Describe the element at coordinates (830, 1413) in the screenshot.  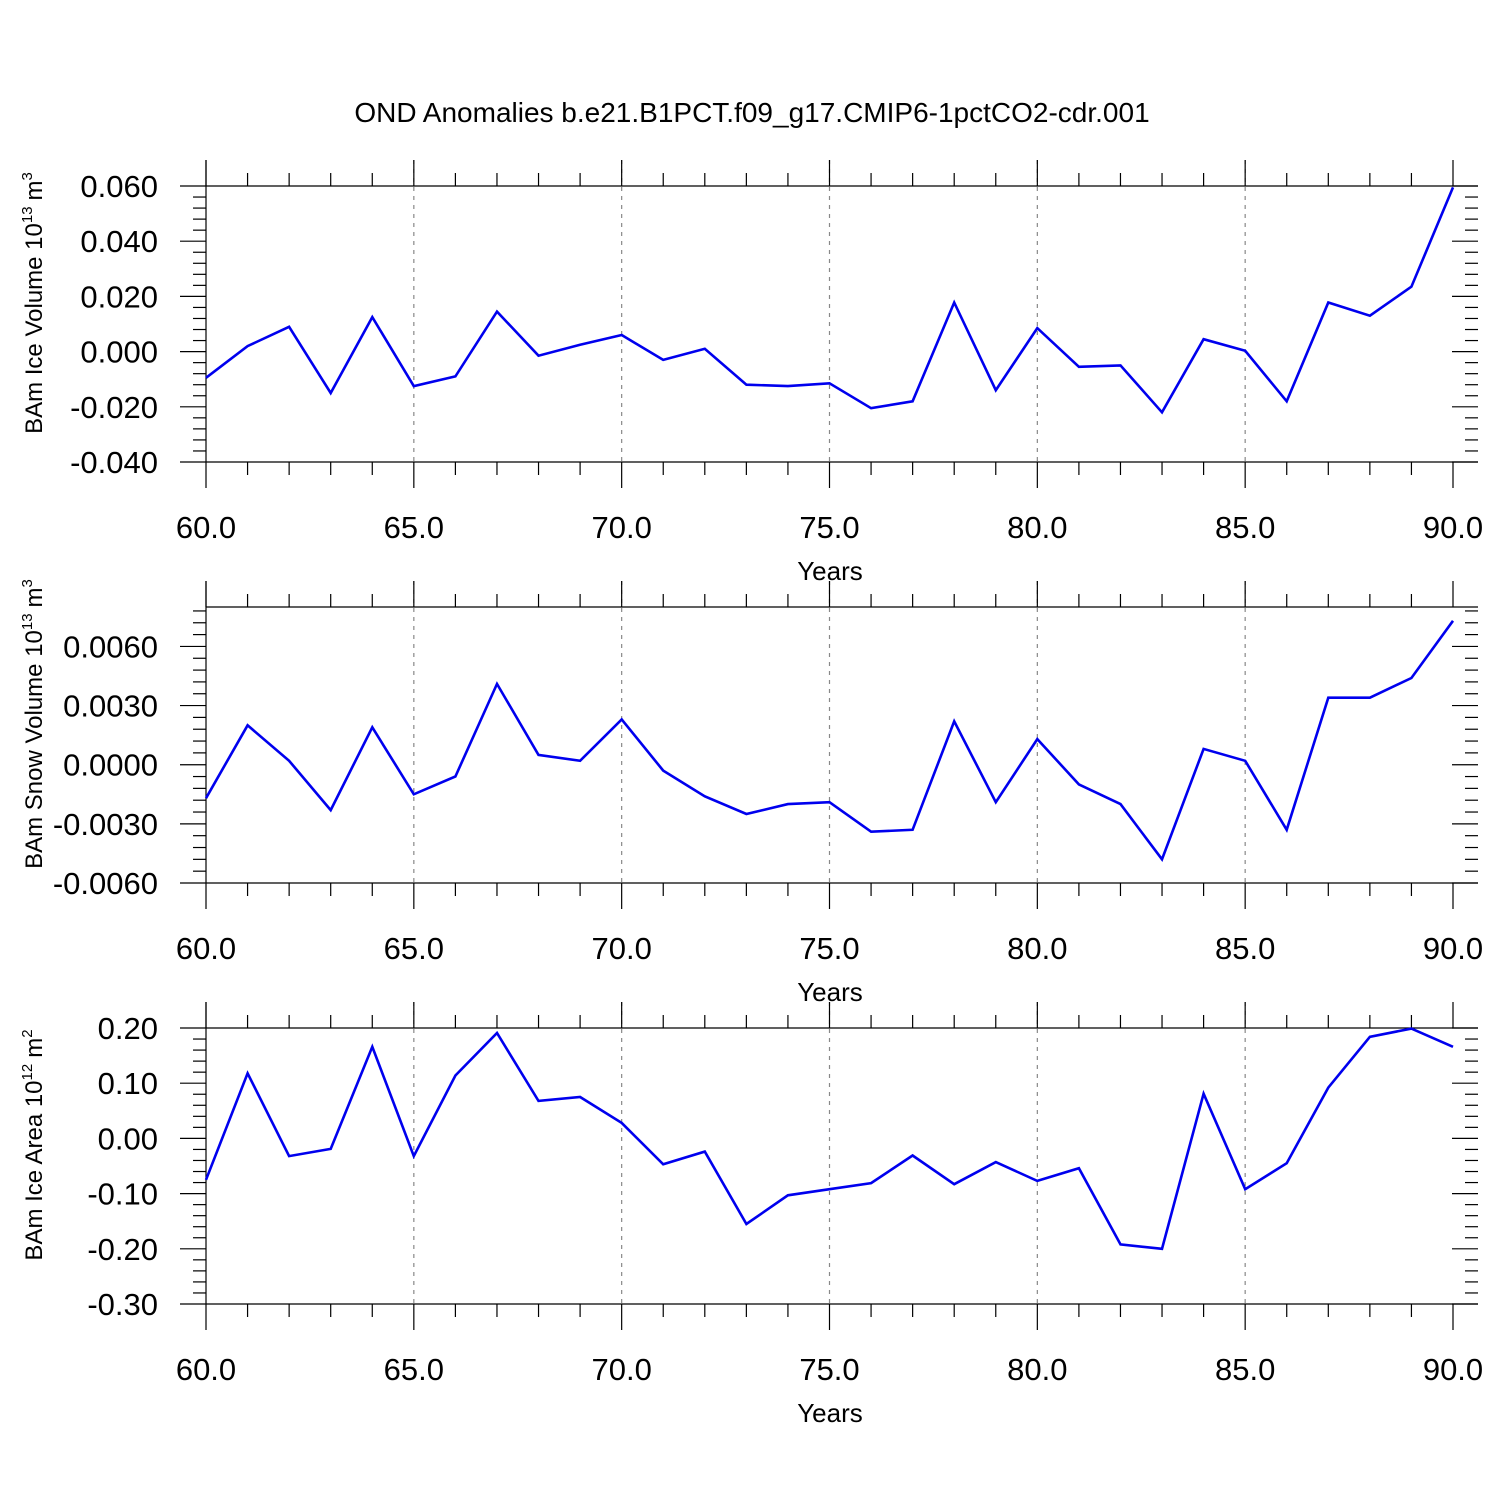
I see `x-axis-label: Years` at that location.